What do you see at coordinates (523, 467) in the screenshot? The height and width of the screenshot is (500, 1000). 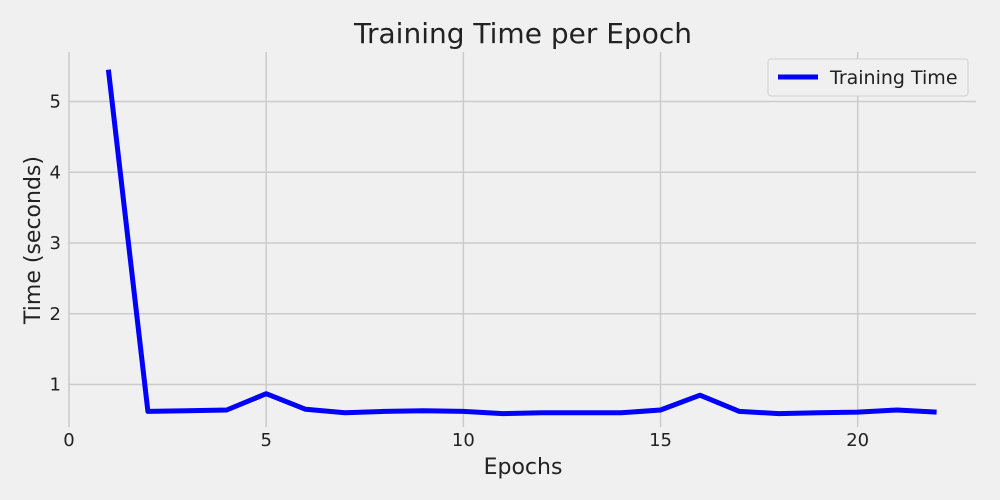 I see `x-axis-label: Epochs` at bounding box center [523, 467].